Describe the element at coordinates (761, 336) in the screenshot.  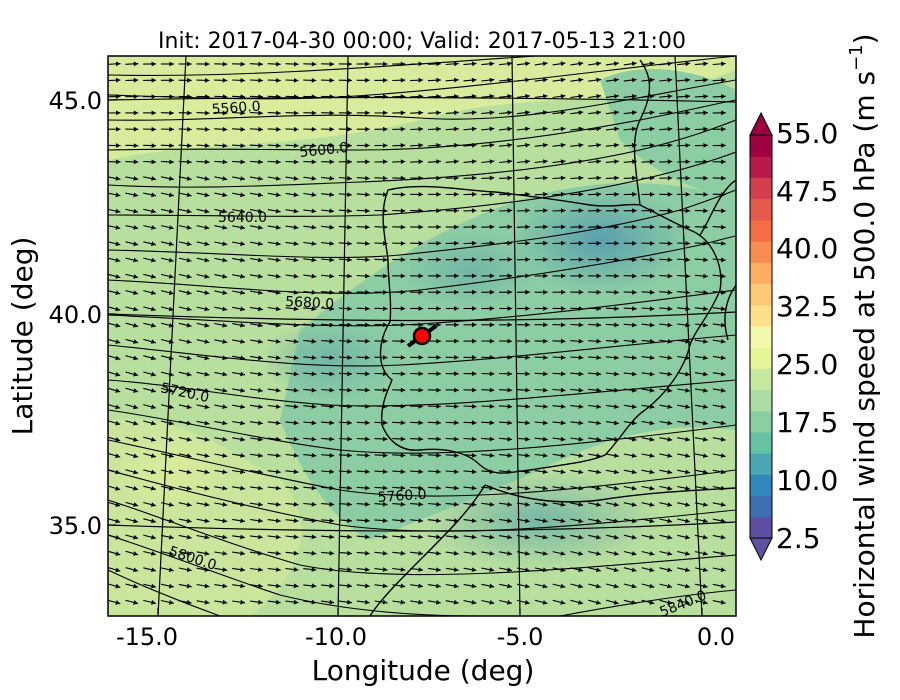
I see `colorbar-frame` at that location.